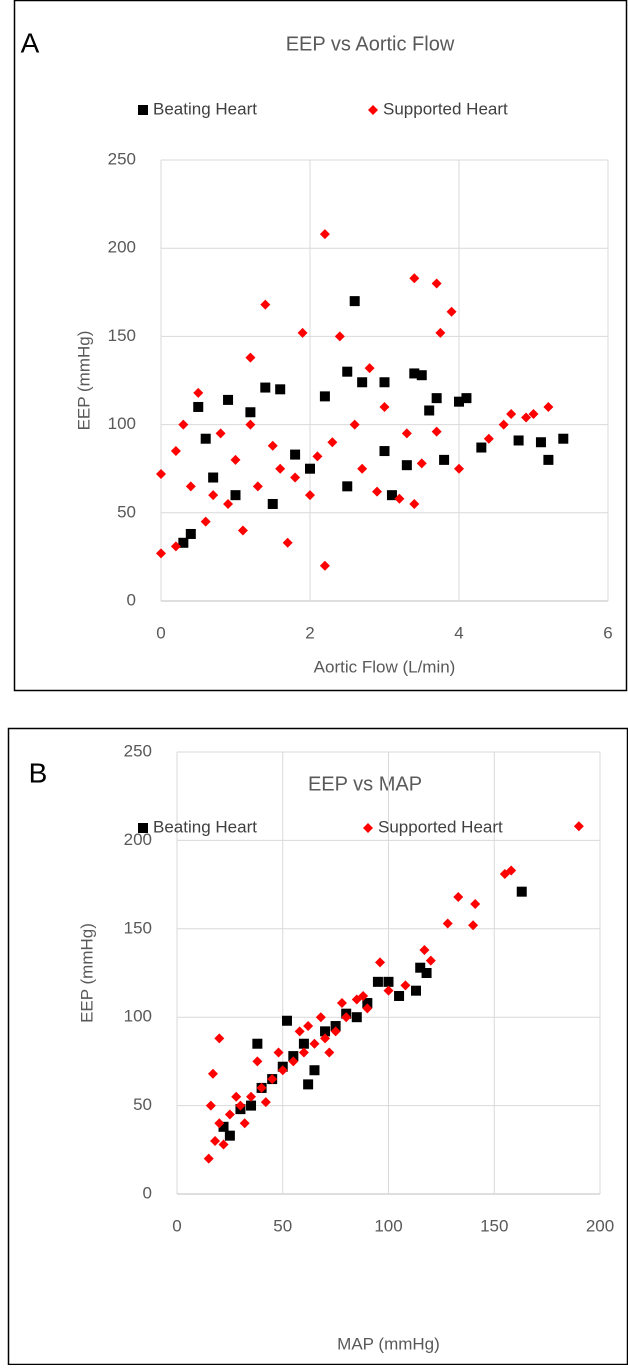 This screenshot has height=1370, width=628. I want to click on x-tick-label: 2, so click(309, 632).